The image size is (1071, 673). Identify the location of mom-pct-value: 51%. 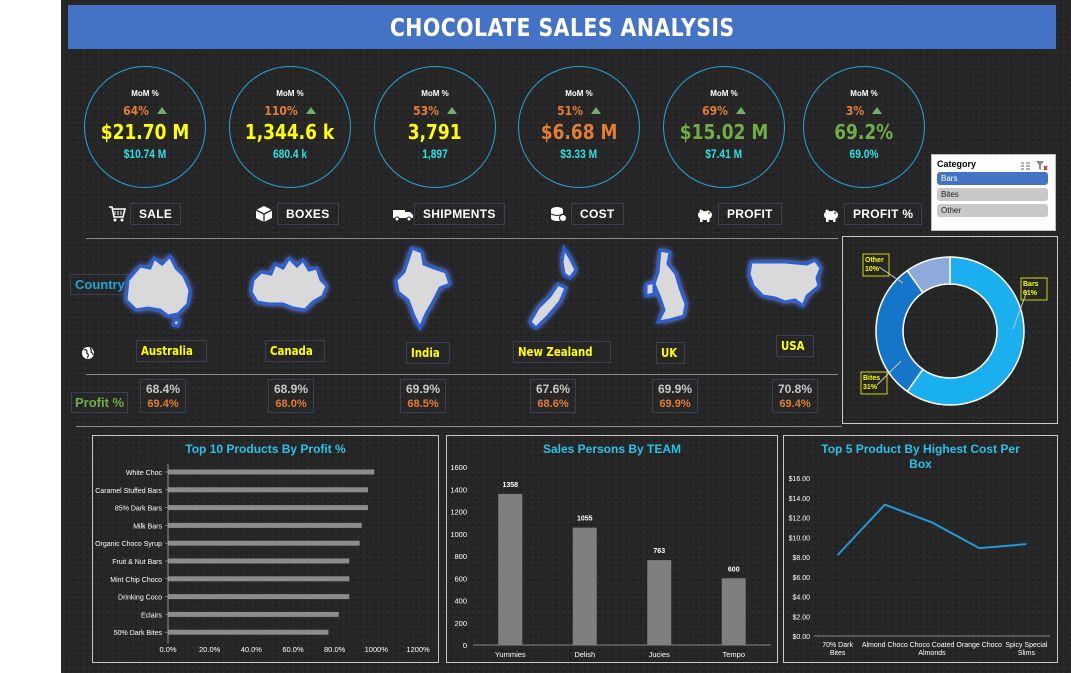
(570, 111).